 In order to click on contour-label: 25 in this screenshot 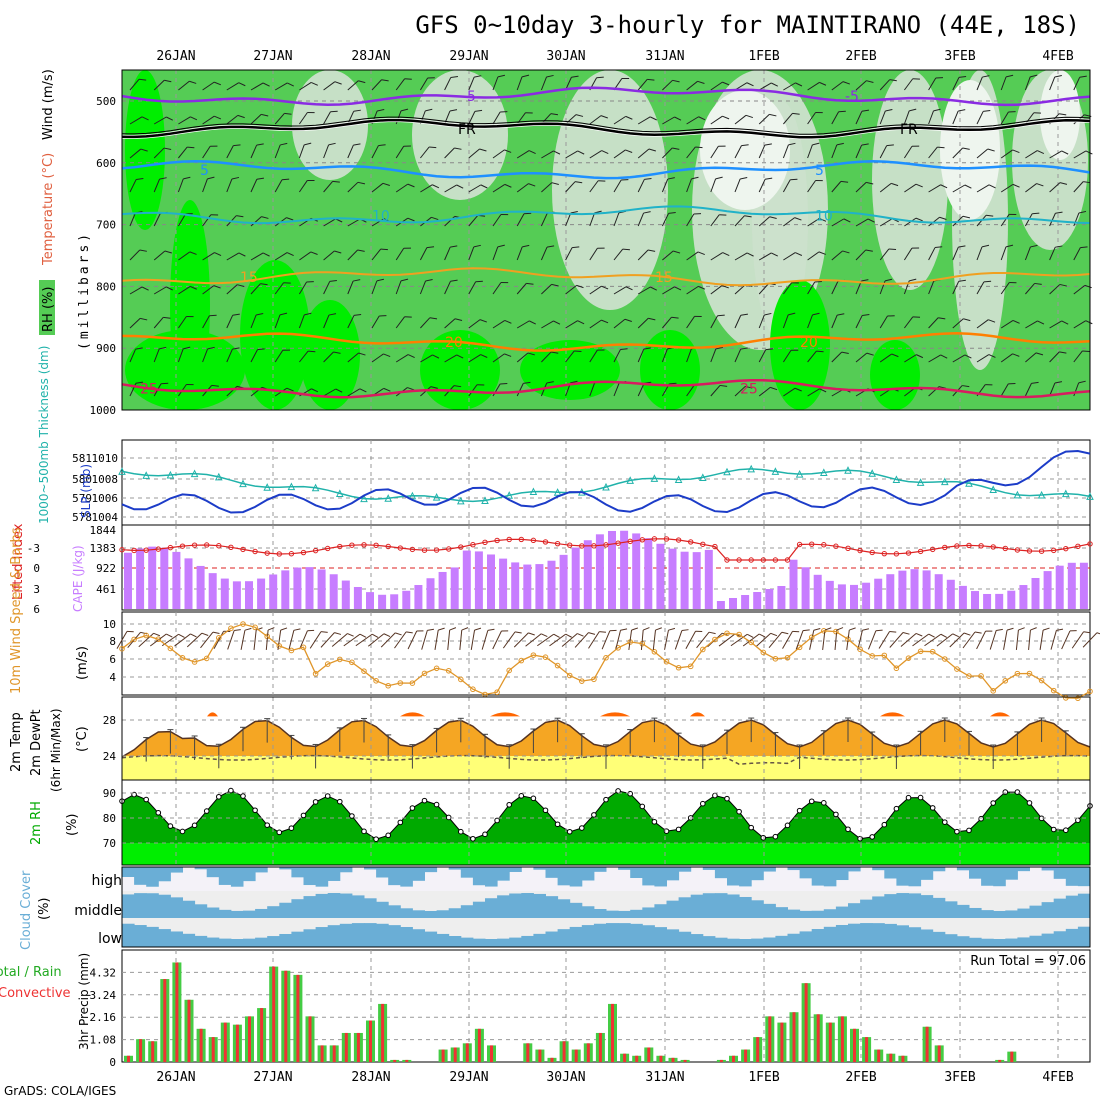, I will do `click(749, 389)`.